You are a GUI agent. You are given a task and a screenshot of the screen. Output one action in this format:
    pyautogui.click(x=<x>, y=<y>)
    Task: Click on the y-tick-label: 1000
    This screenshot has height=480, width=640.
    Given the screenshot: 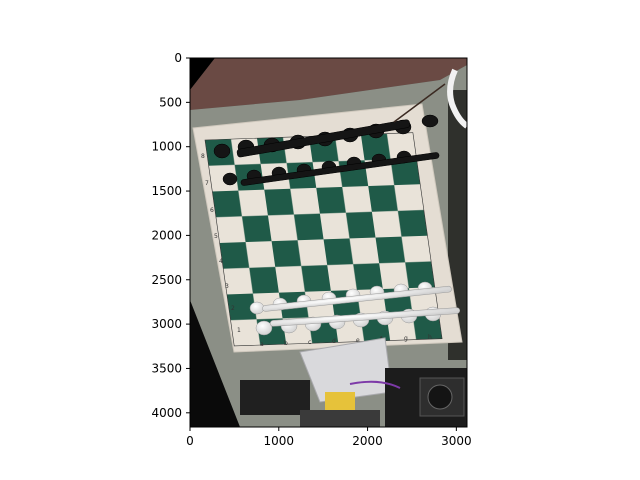 What is the action you would take?
    pyautogui.click(x=166, y=147)
    